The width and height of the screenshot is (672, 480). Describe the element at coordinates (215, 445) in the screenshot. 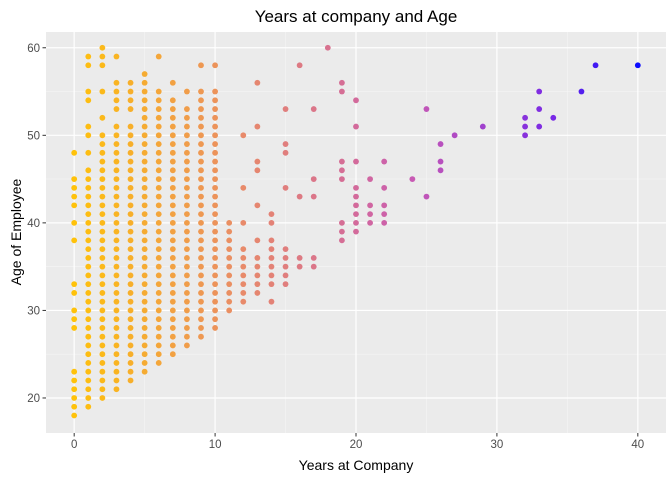

I see `x-tick-label: 10` at that location.